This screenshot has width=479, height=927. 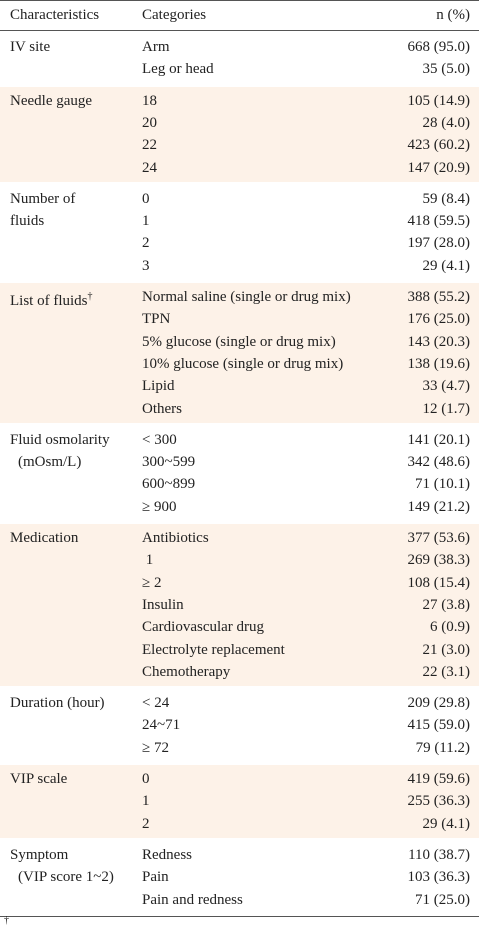 I want to click on category: Pain and redness, so click(x=192, y=899).